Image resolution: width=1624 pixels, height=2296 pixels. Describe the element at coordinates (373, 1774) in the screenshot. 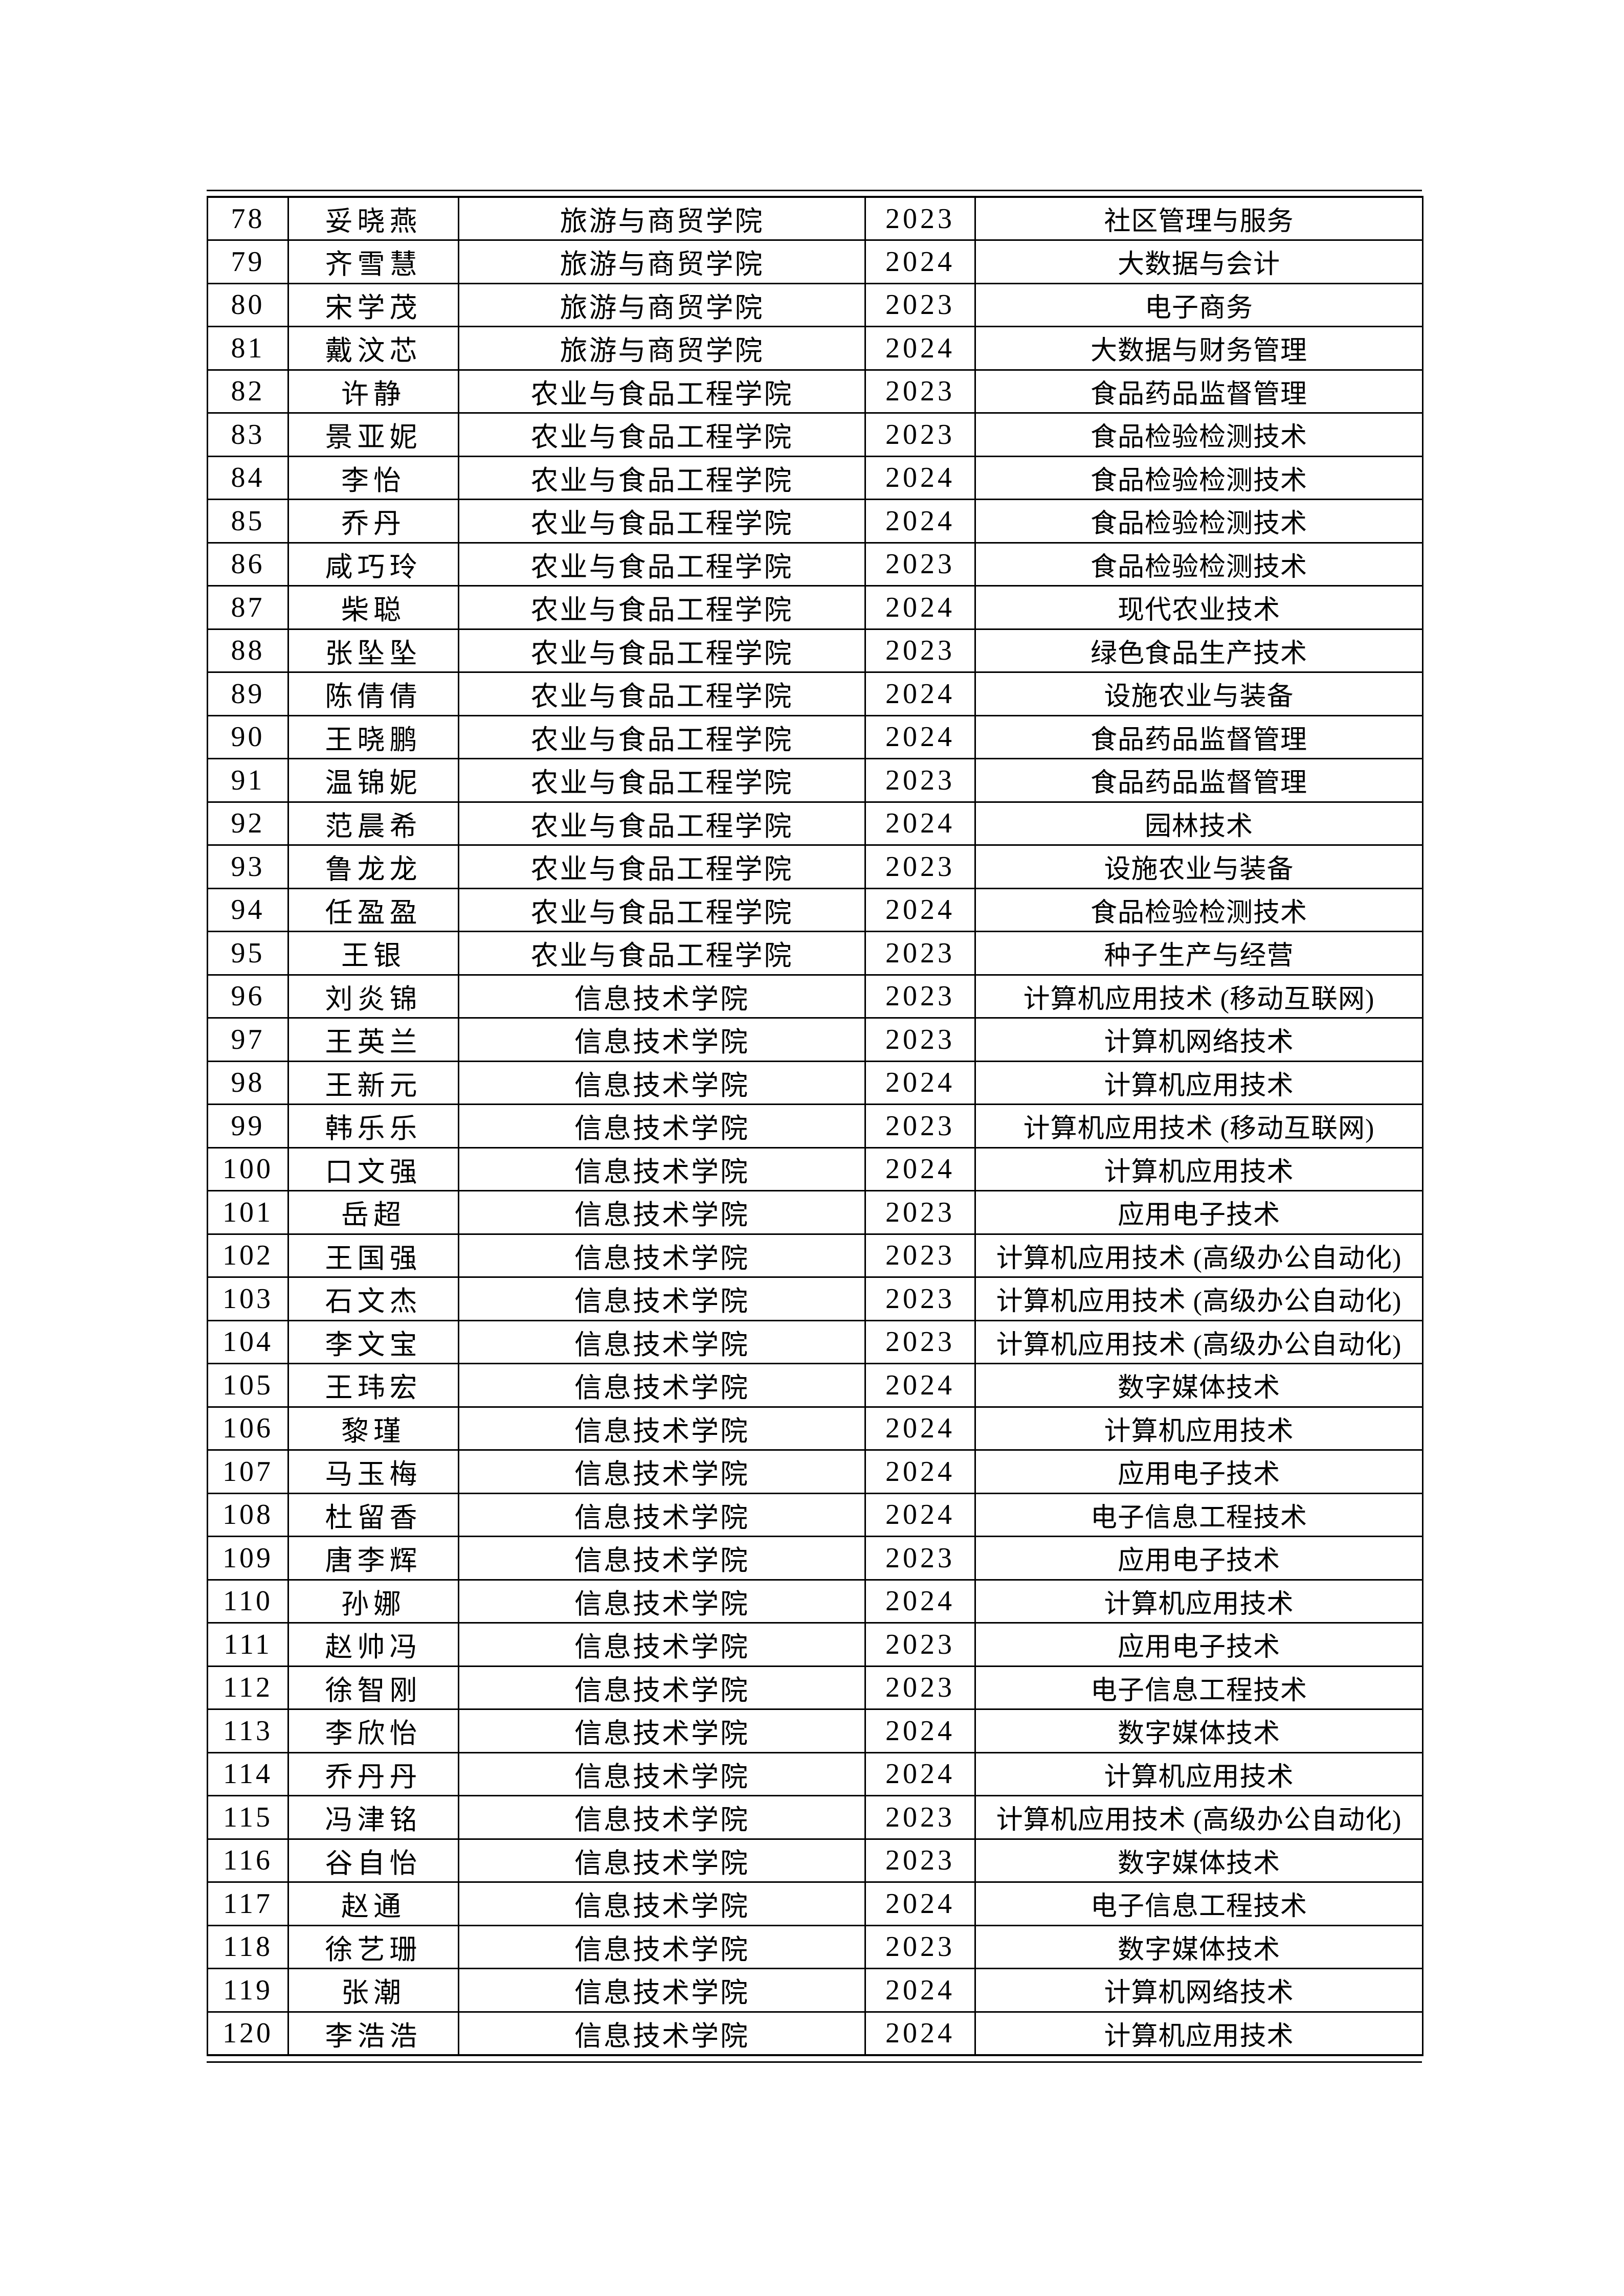

I see `cell-name: 乔丹丹` at that location.